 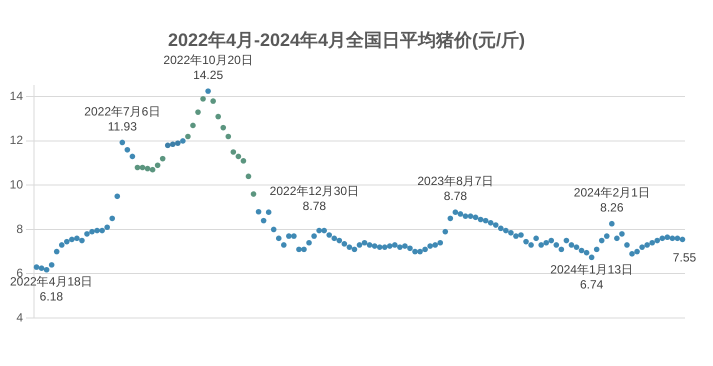 I want to click on y-tick-label: 10, so click(x=17, y=185).